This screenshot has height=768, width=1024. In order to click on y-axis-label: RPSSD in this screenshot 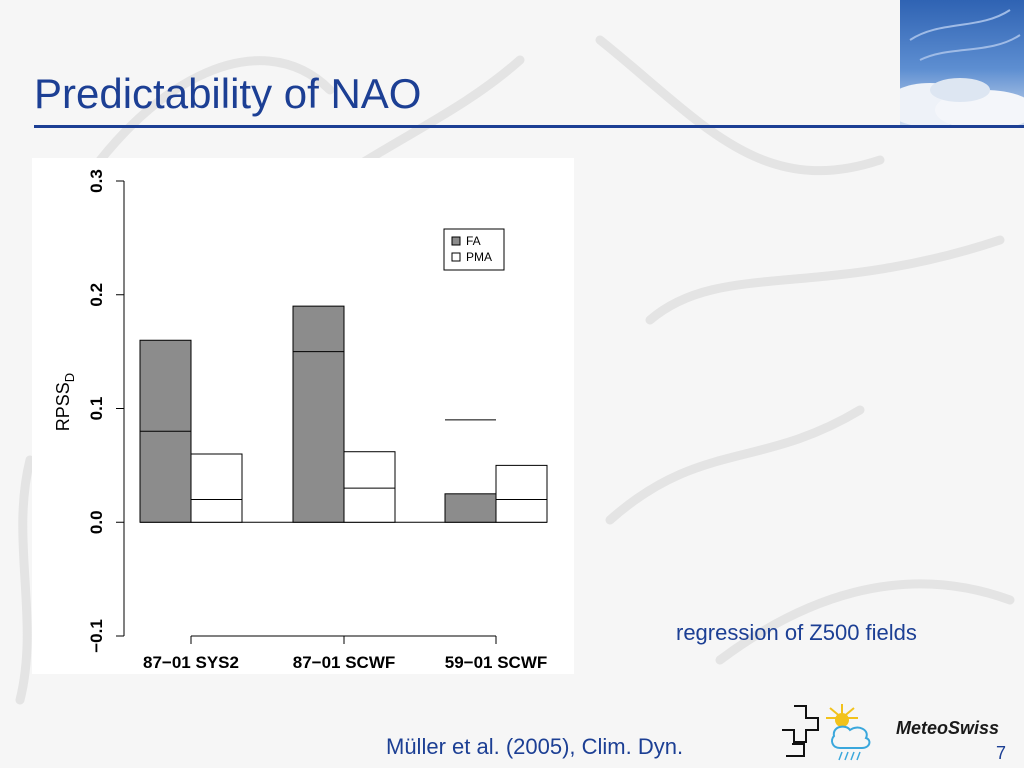, I will do `click(65, 402)`.